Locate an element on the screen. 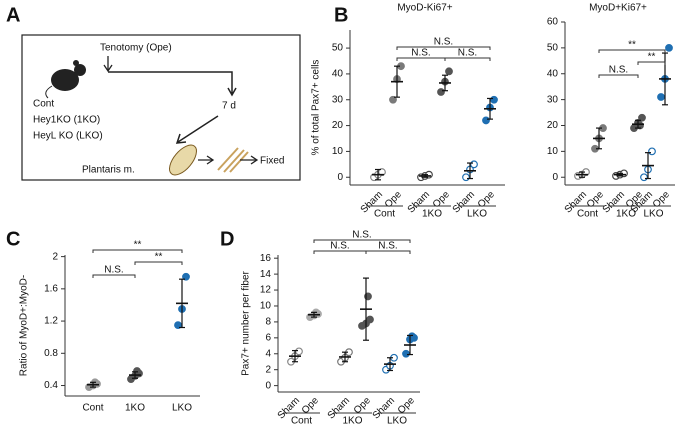 The image size is (682, 429). group-name: Cont is located at coordinates (43, 104).